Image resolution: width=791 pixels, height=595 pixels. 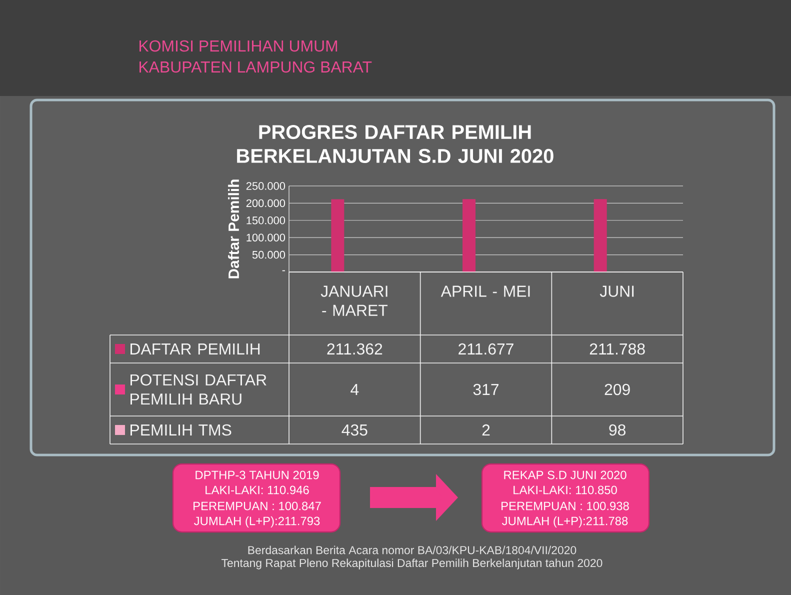 I want to click on y-tick-label: 50.000, so click(x=269, y=254).